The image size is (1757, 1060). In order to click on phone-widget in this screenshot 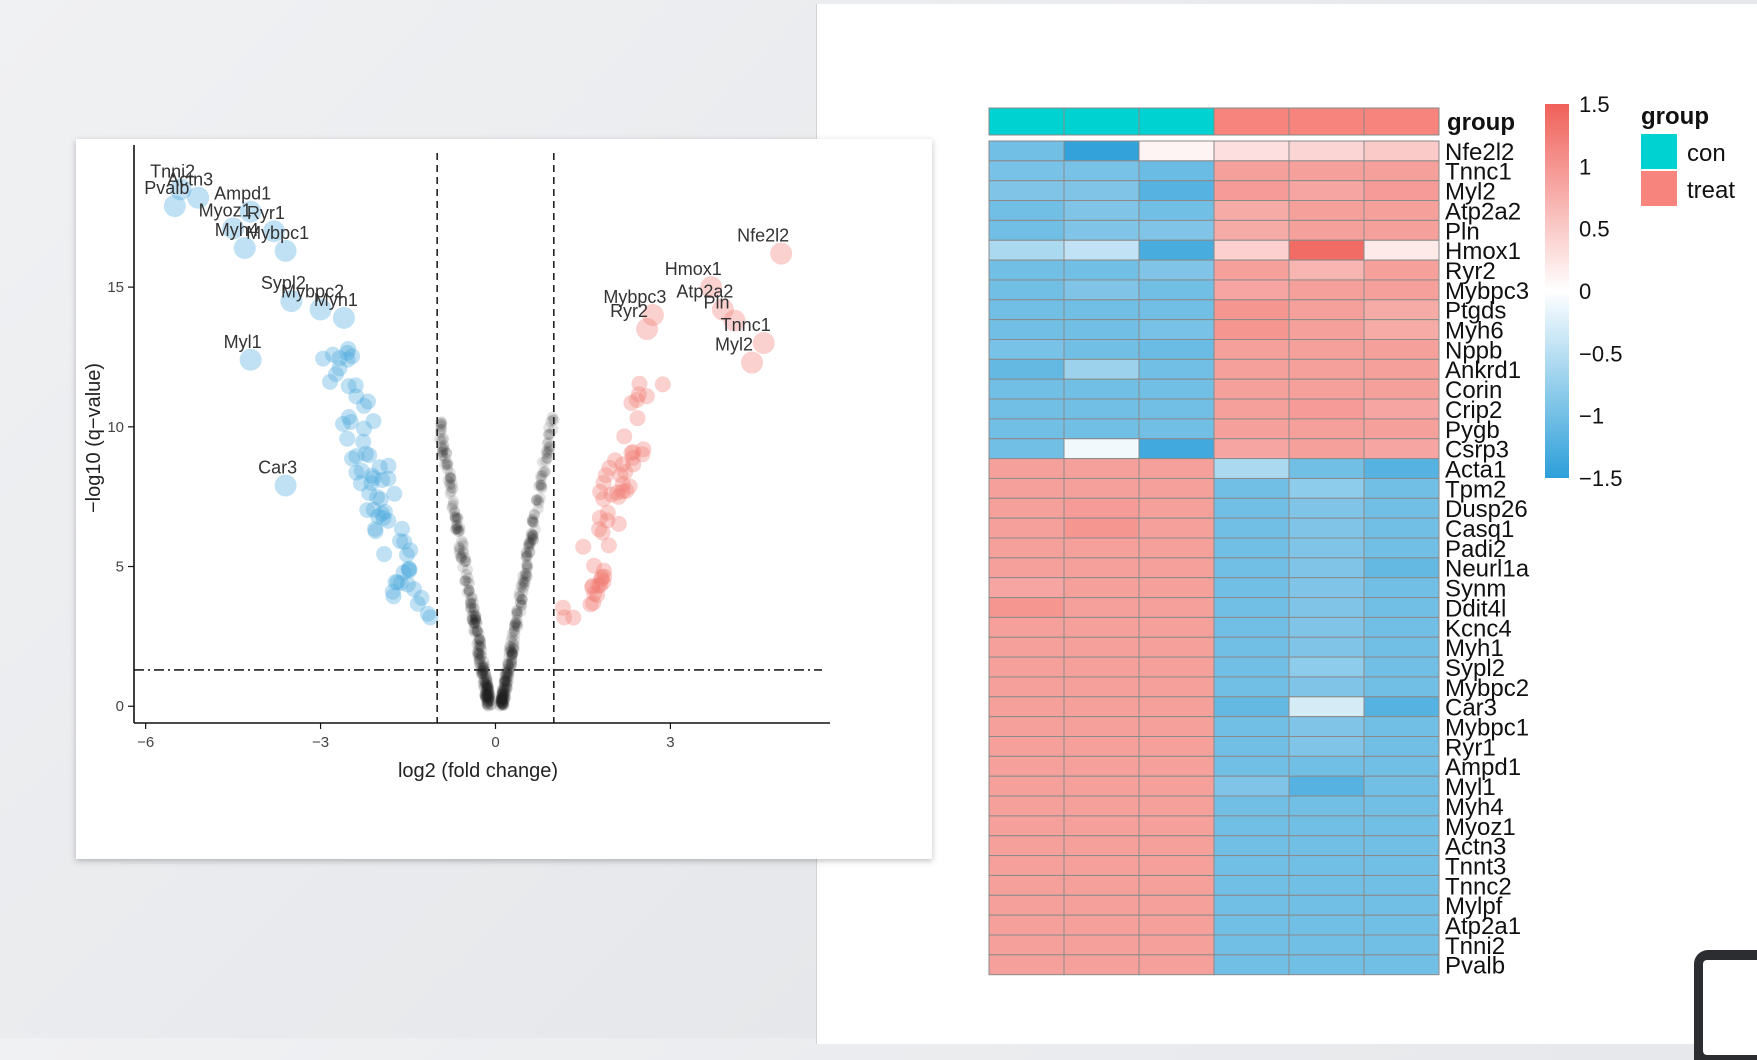, I will do `click(1725, 1005)`.